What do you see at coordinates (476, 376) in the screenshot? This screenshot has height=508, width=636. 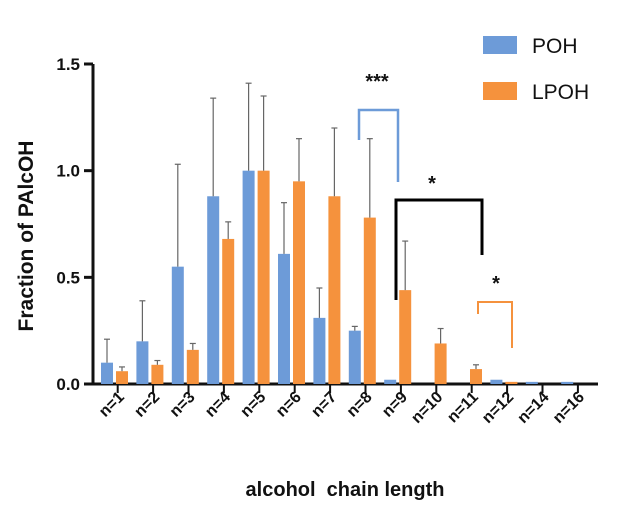 I see `bar-lpoh-n=11` at bounding box center [476, 376].